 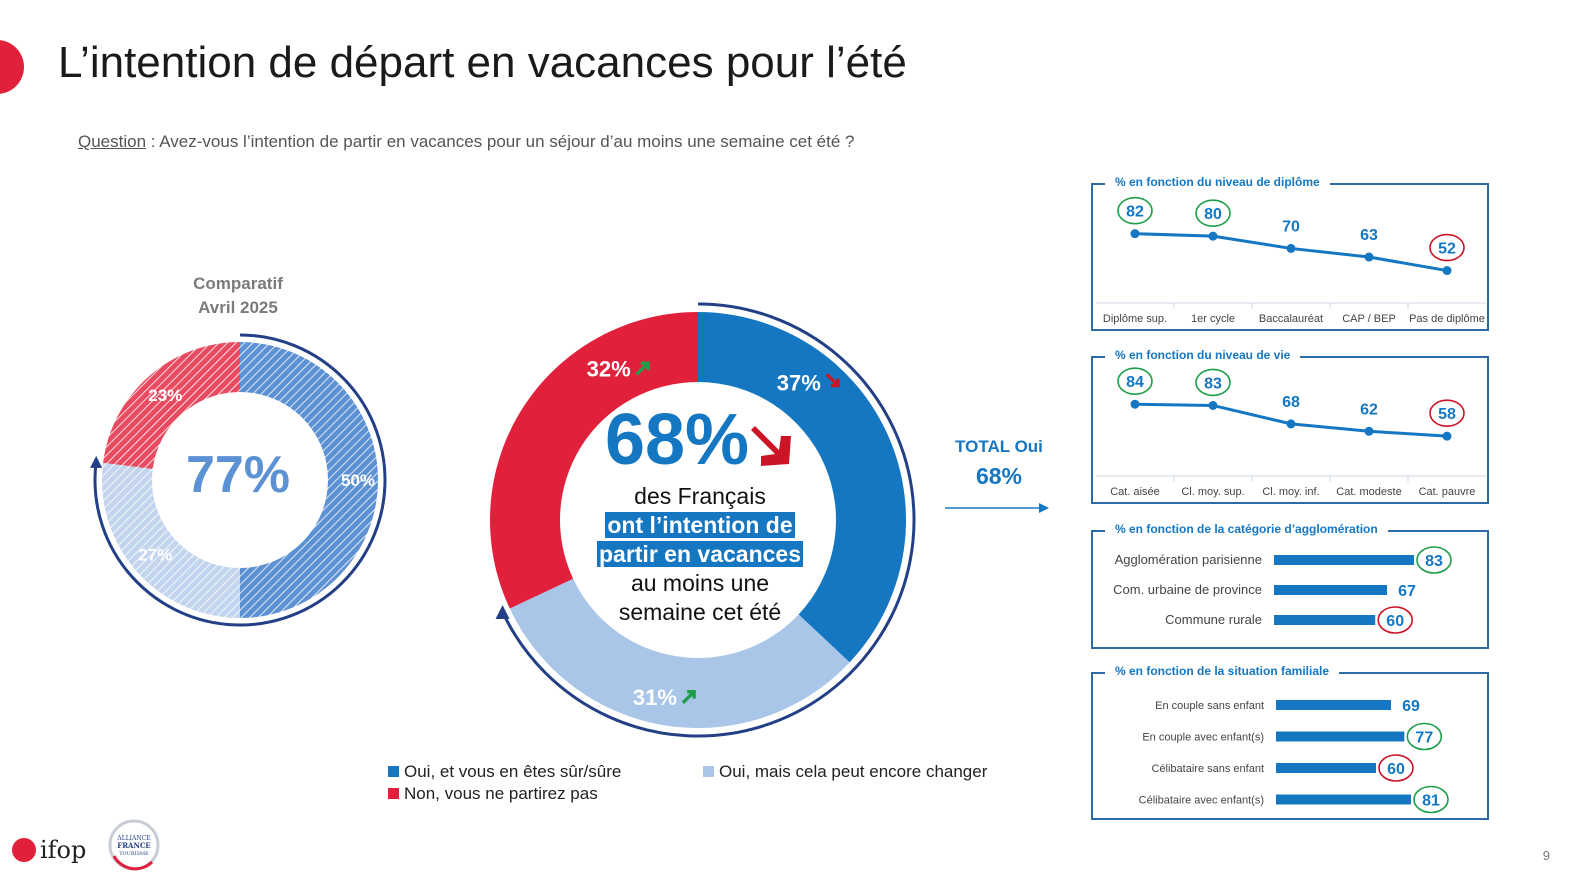 I want to click on main-slice-label: 32%, so click(x=609, y=368).